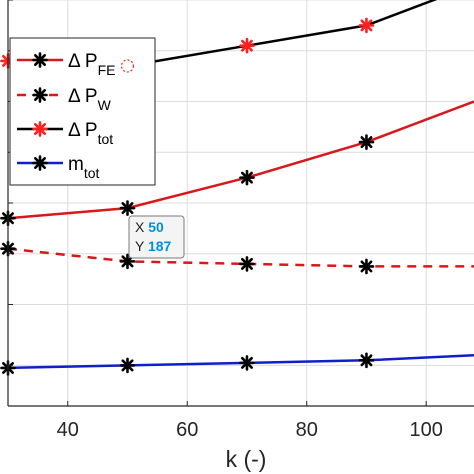  What do you see at coordinates (246, 459) in the screenshot?
I see `x-axis-label: k (-)` at bounding box center [246, 459].